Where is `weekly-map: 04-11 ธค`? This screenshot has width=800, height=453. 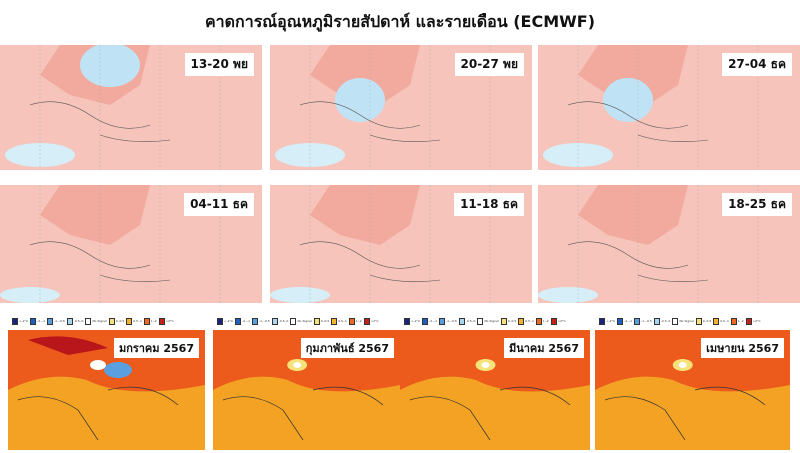
weekly-map: 04-11 ธค is located at coordinates (131, 244).